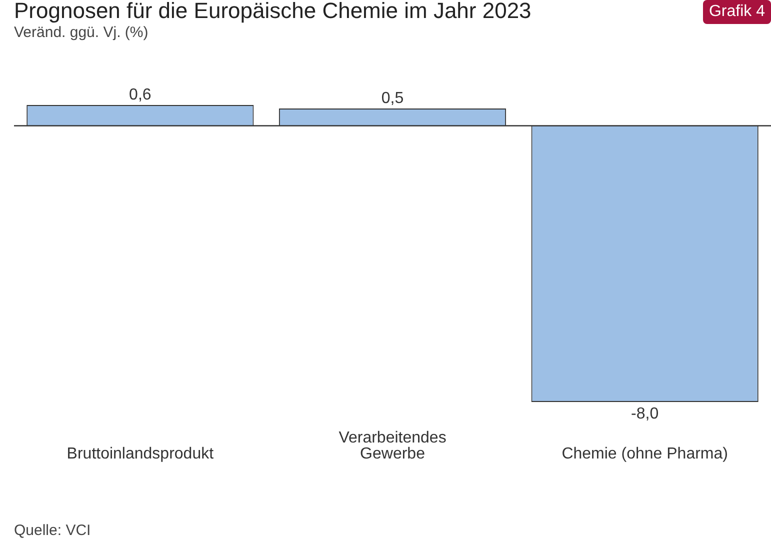 This screenshot has height=540, width=771. I want to click on x-tick-label: Bruttoinlandsprodukt, so click(140, 453).